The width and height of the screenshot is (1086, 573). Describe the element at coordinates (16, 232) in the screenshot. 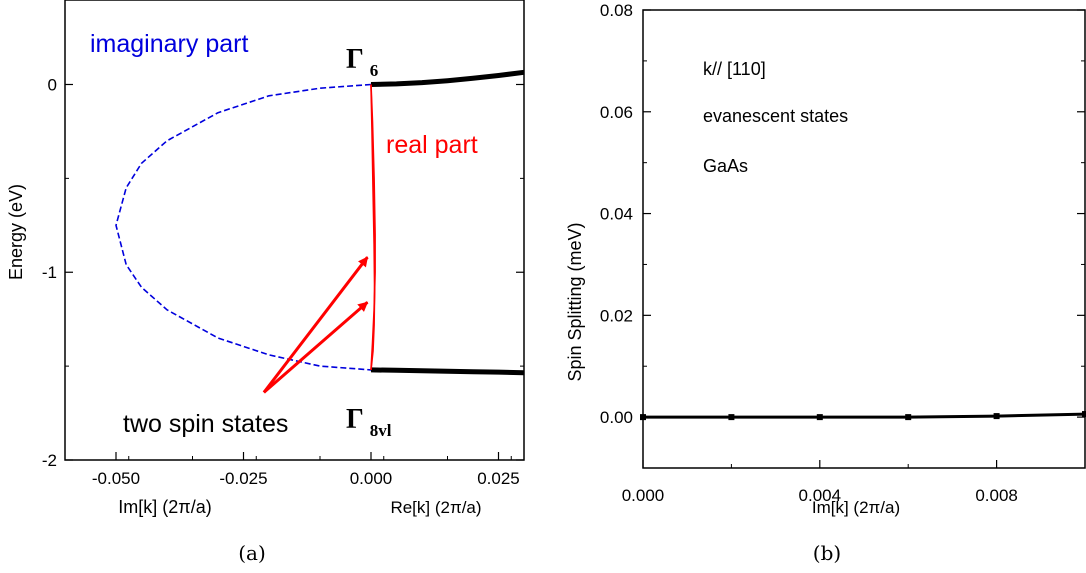

I see `panel-a-ylabel: Energy (eV)` at that location.